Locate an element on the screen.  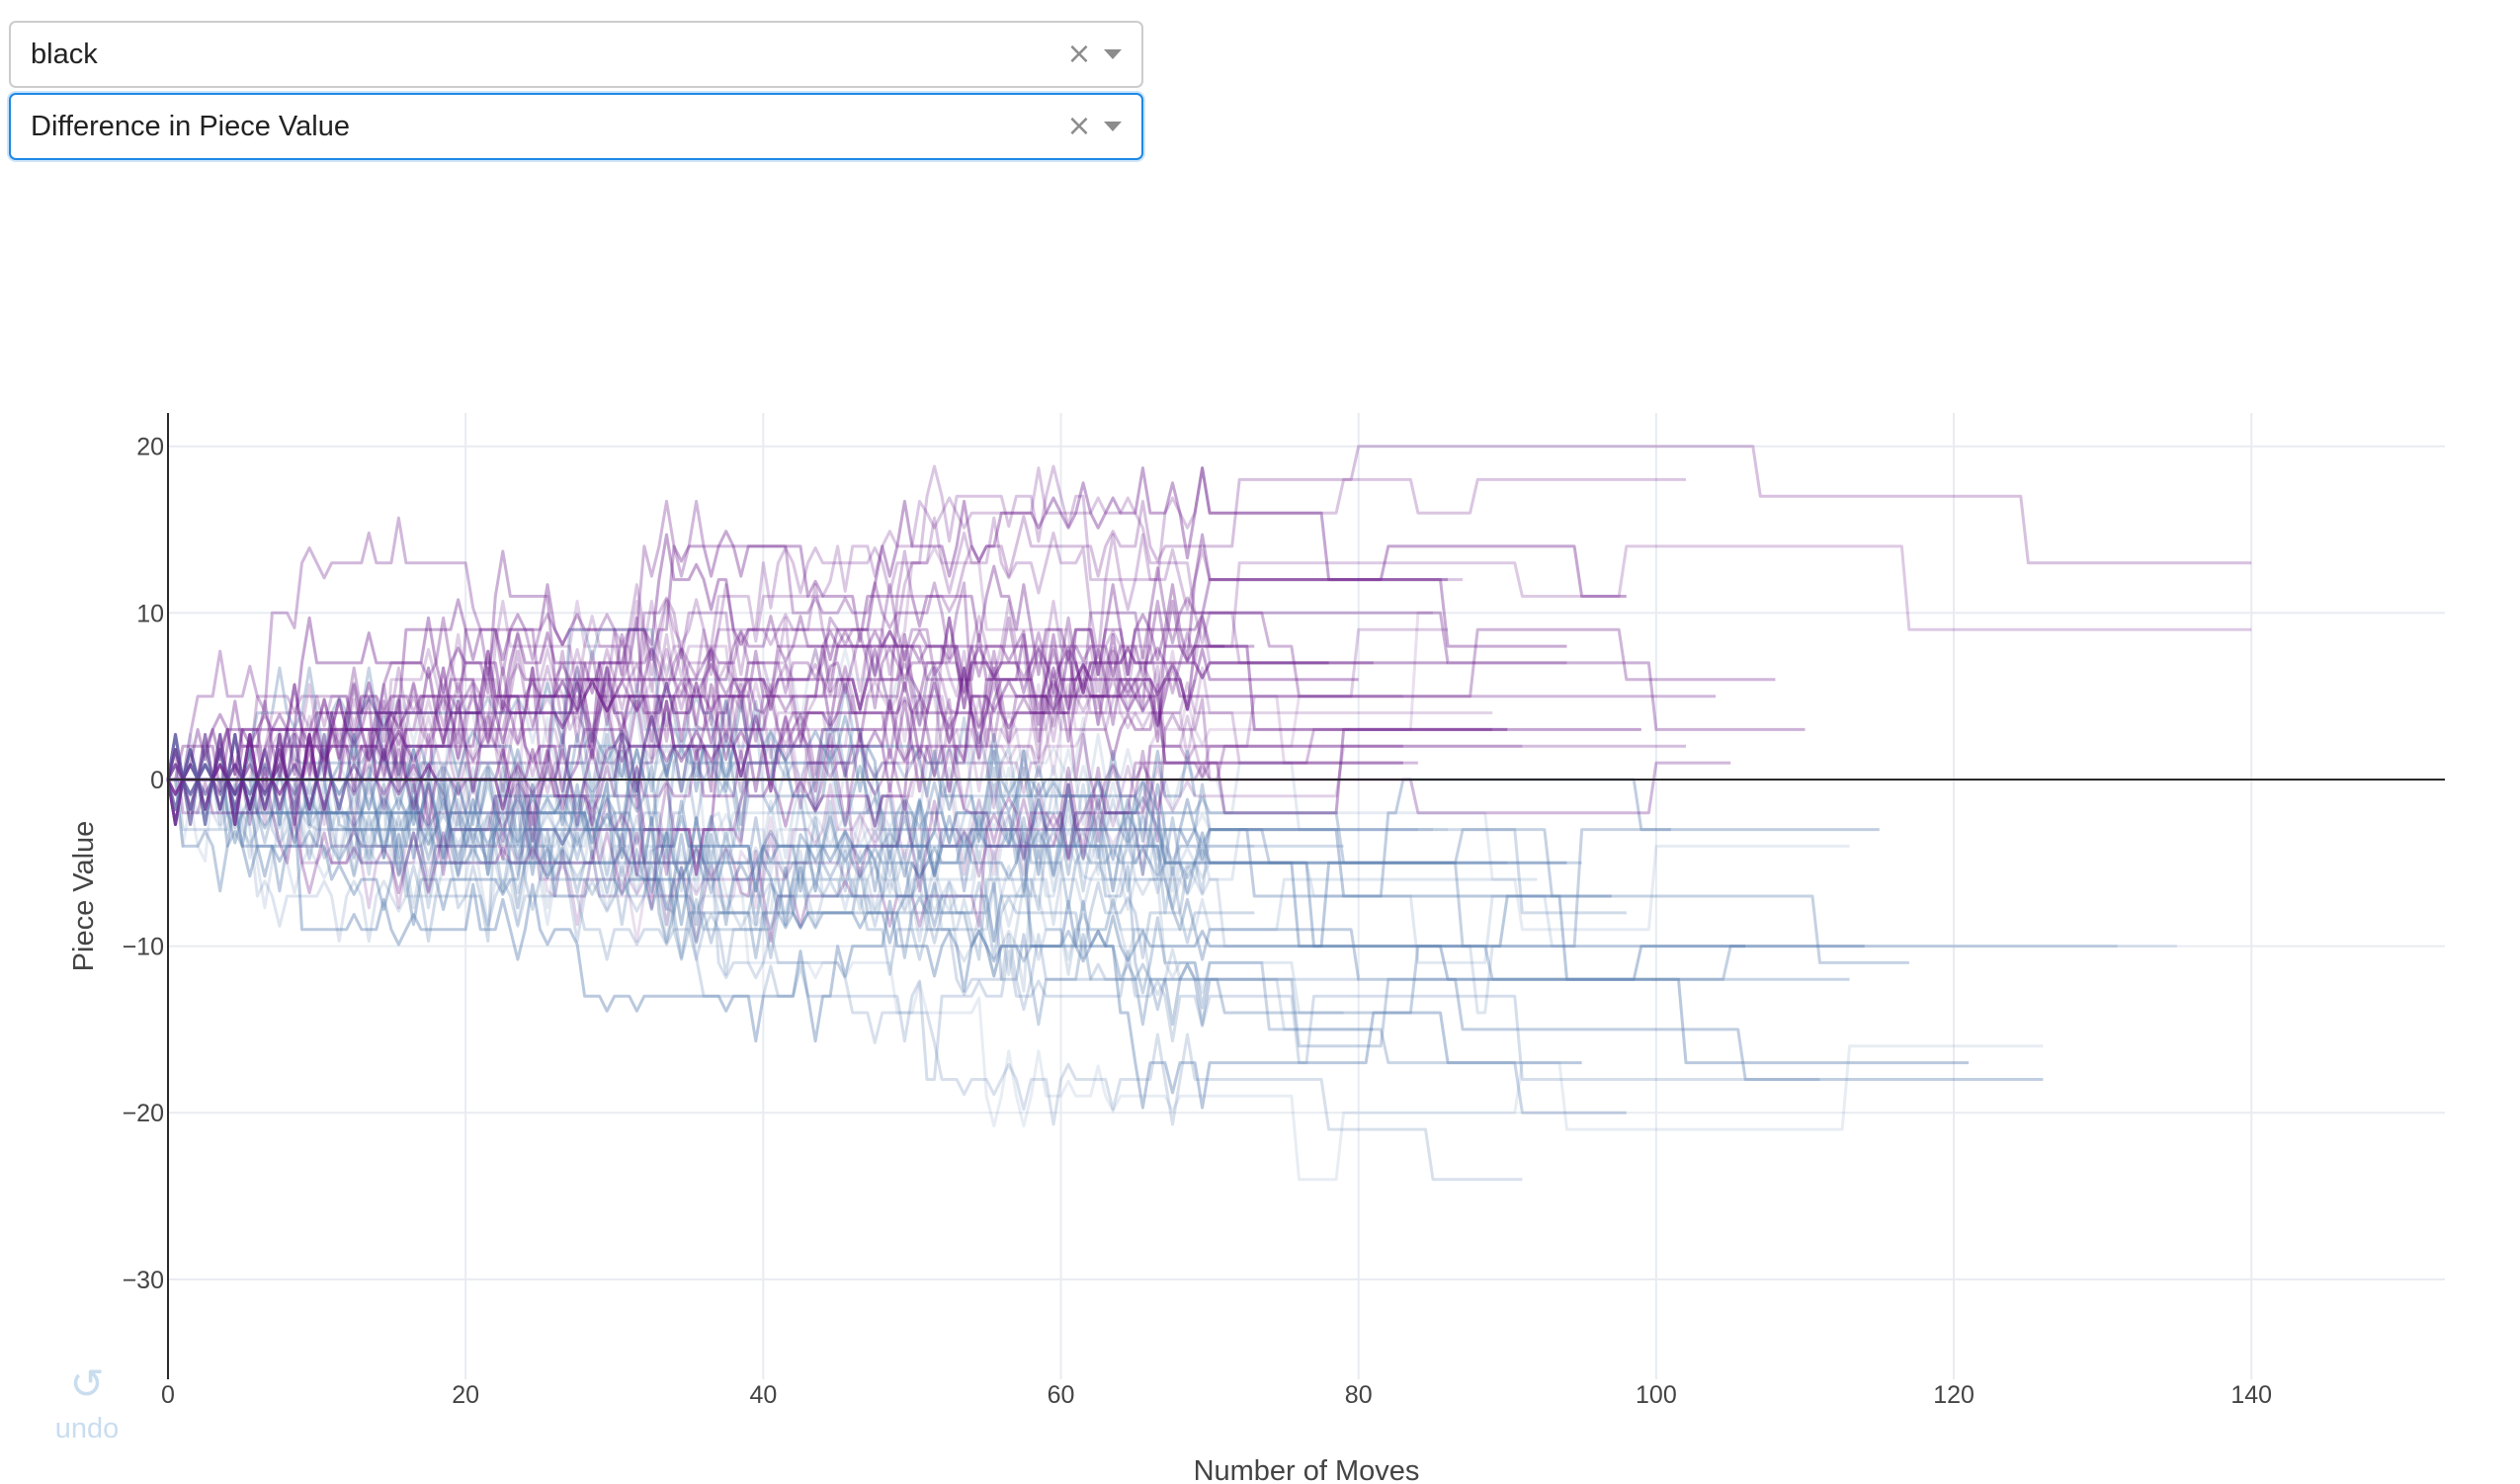
y-tick-label: 0 is located at coordinates (157, 780).